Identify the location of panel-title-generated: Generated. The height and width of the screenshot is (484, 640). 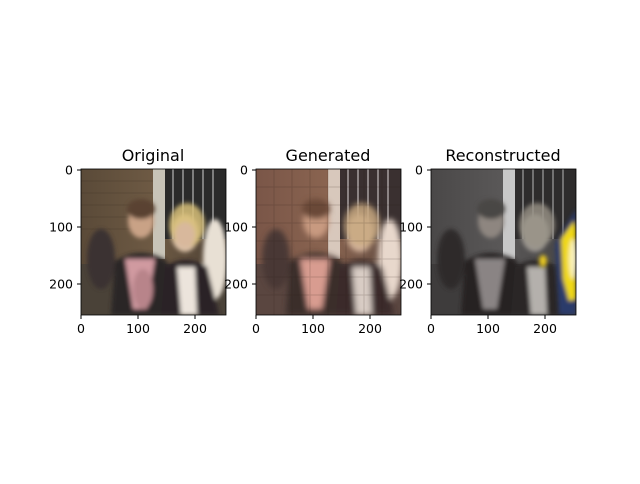
(328, 155).